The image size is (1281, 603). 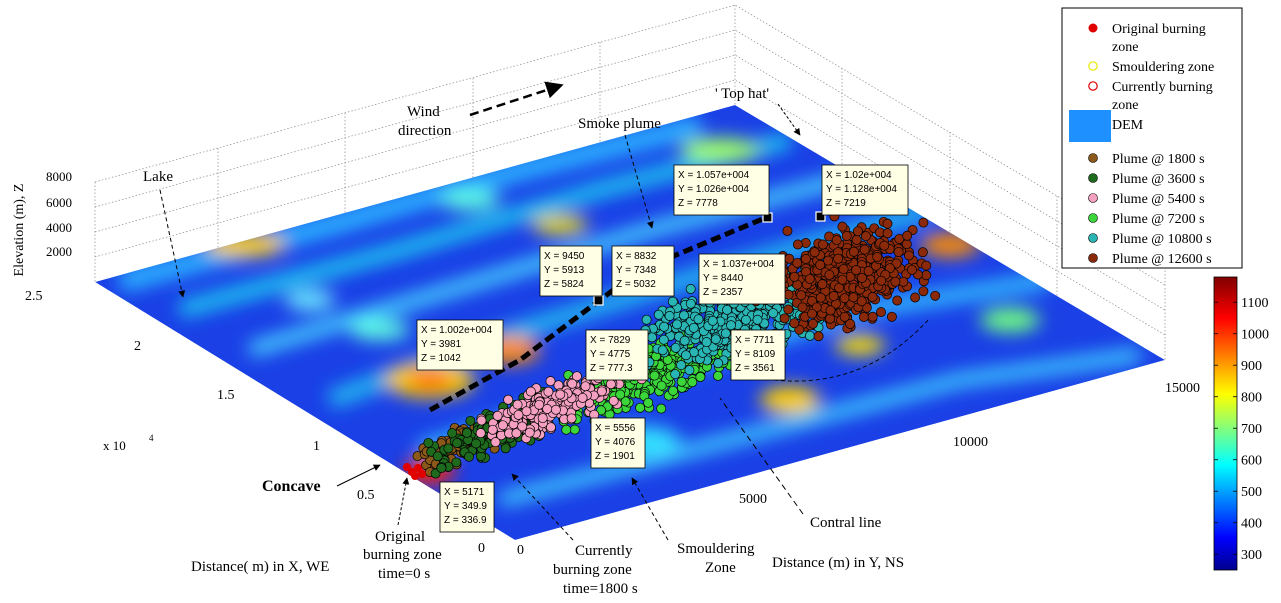 What do you see at coordinates (441, 344) in the screenshot?
I see `datatip-y: Y = 3981` at bounding box center [441, 344].